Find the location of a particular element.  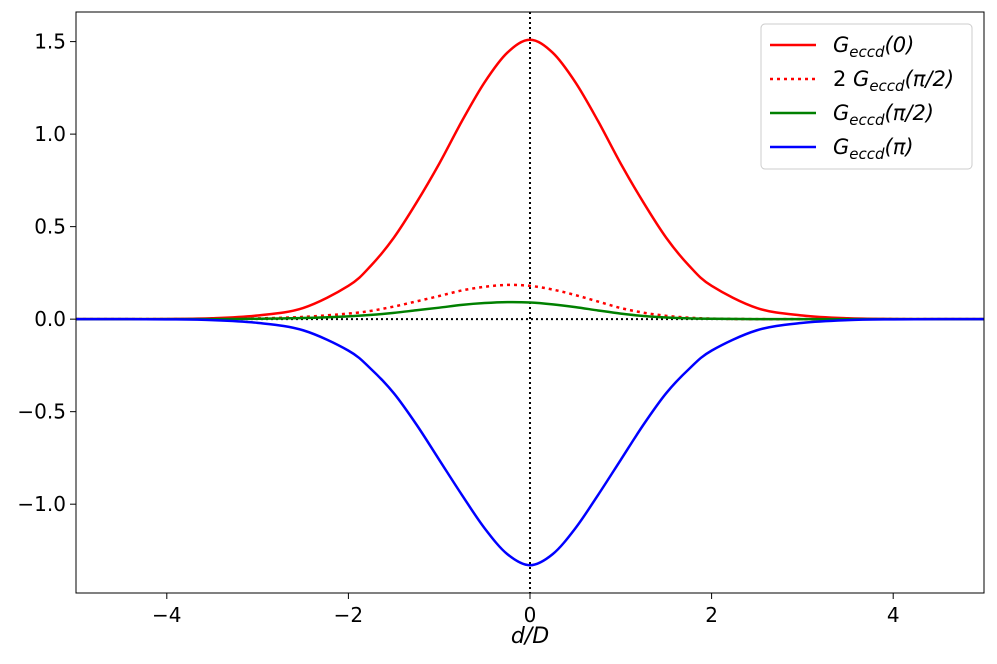

y-tick-label: 0.5 is located at coordinates (50, 227).